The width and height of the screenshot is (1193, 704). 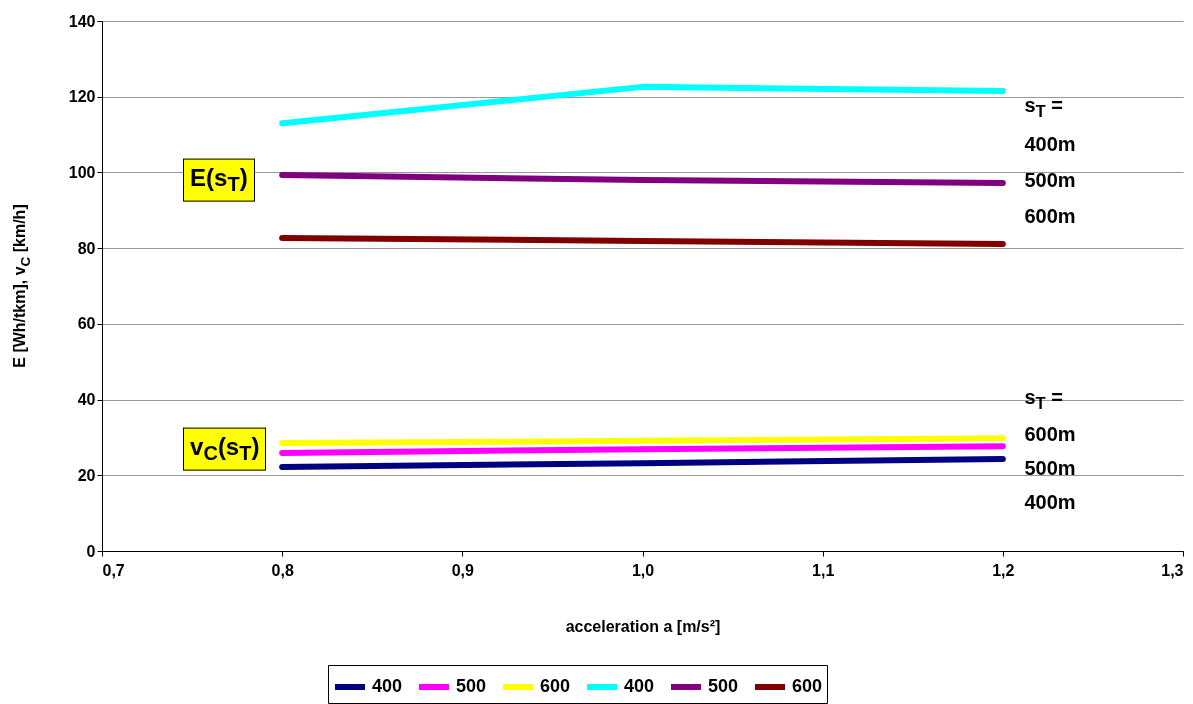 What do you see at coordinates (643, 570) in the screenshot?
I see `x-tick-label: 1,0` at bounding box center [643, 570].